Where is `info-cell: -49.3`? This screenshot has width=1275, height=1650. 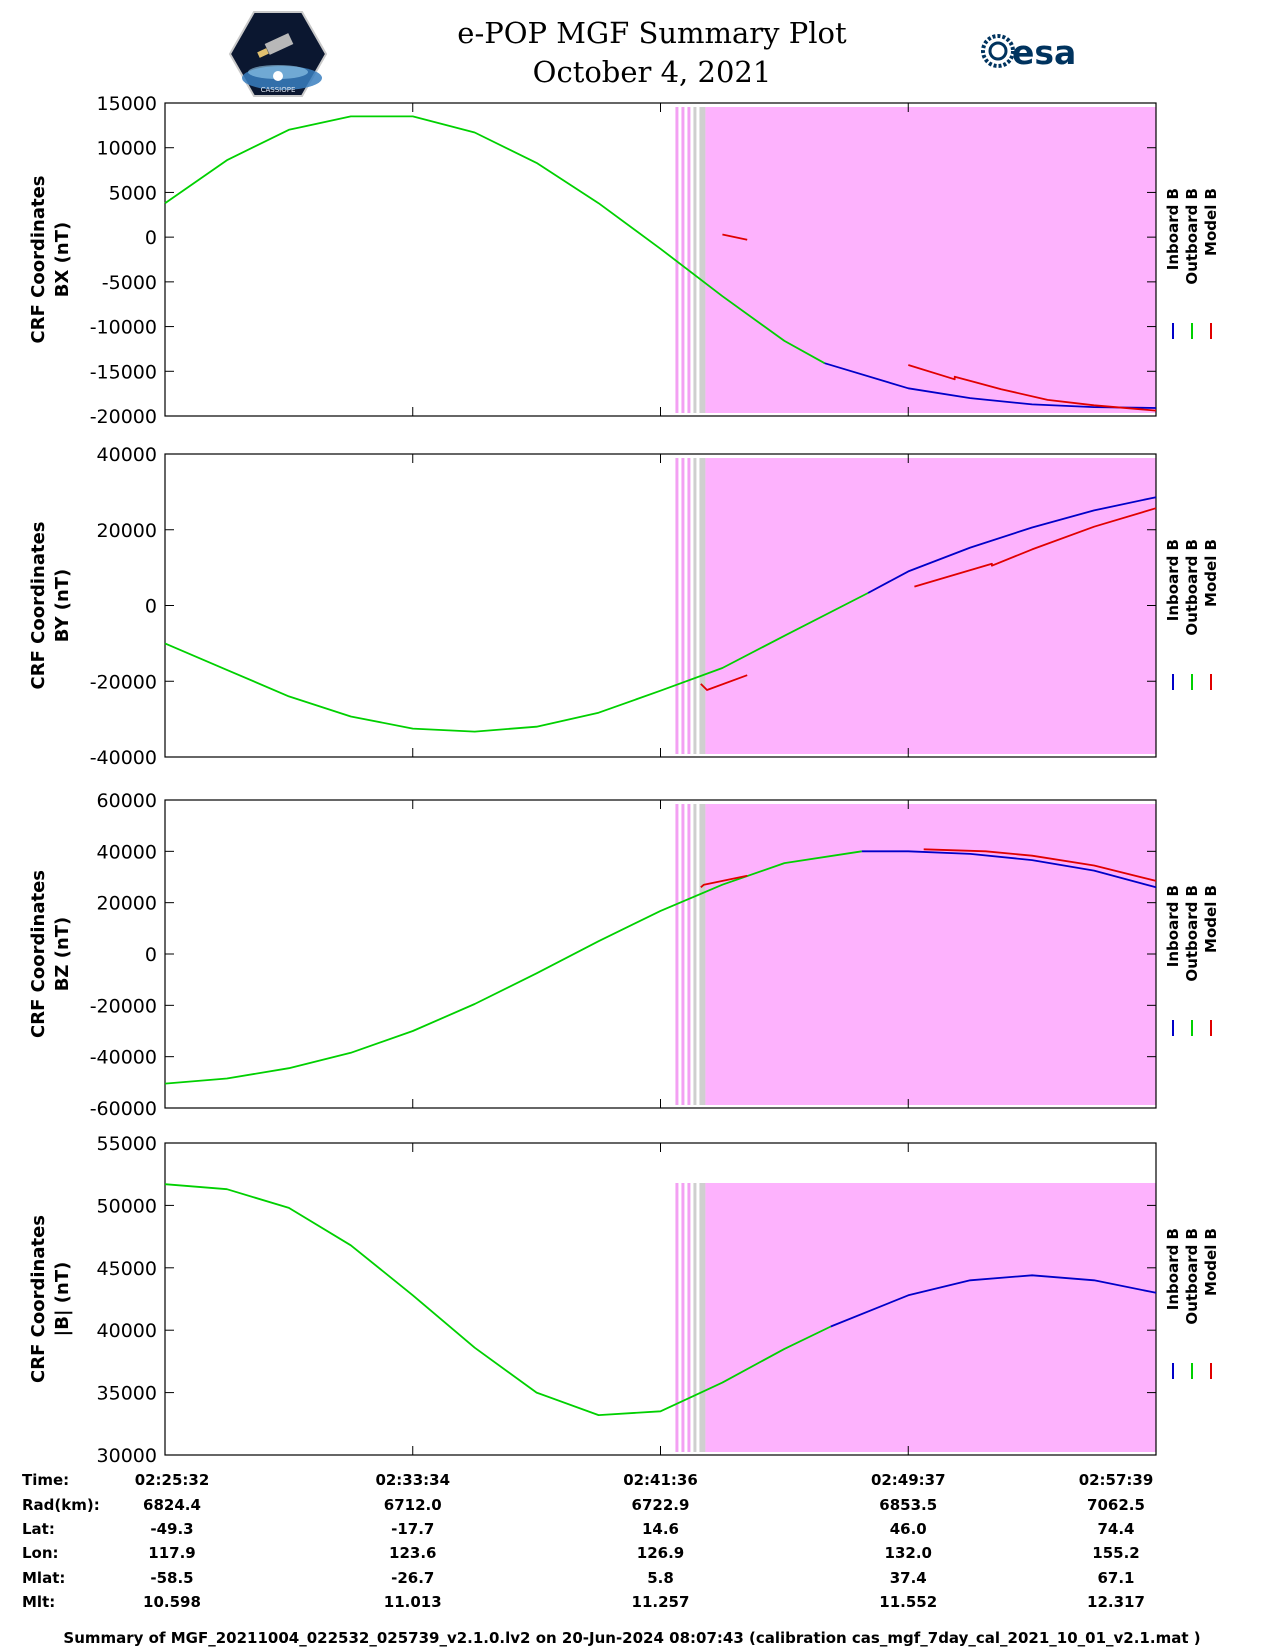
info-cell: -49.3 is located at coordinates (171, 1529).